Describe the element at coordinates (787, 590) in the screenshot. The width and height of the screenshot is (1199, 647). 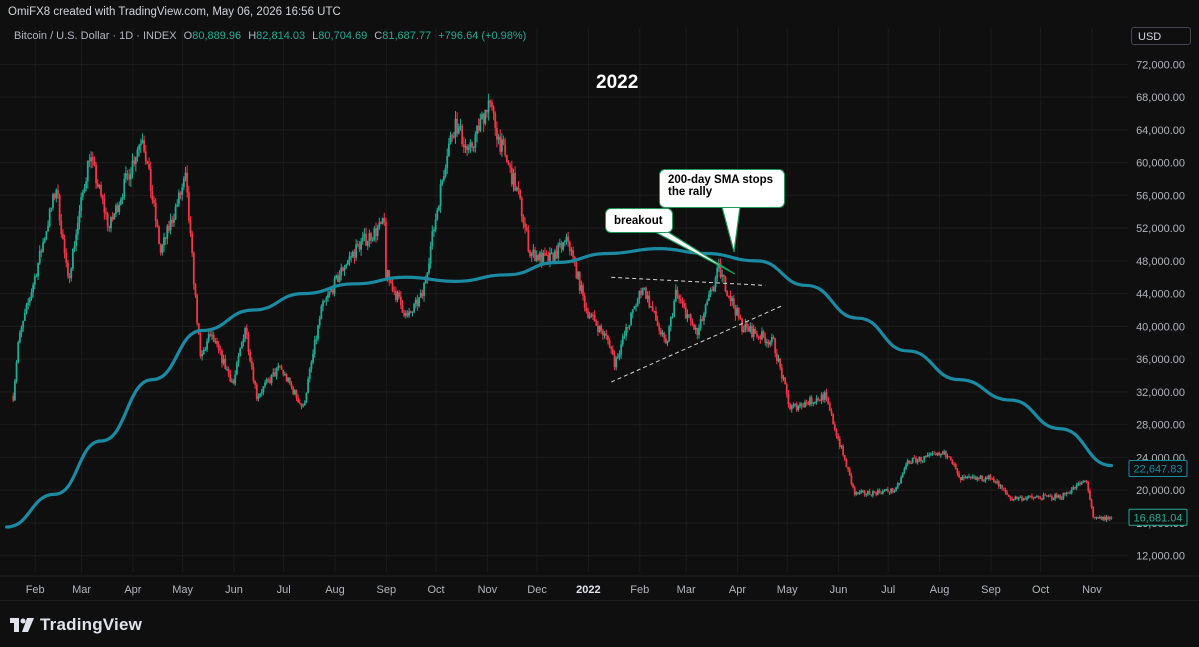
I see `x-tick-label: May` at that location.